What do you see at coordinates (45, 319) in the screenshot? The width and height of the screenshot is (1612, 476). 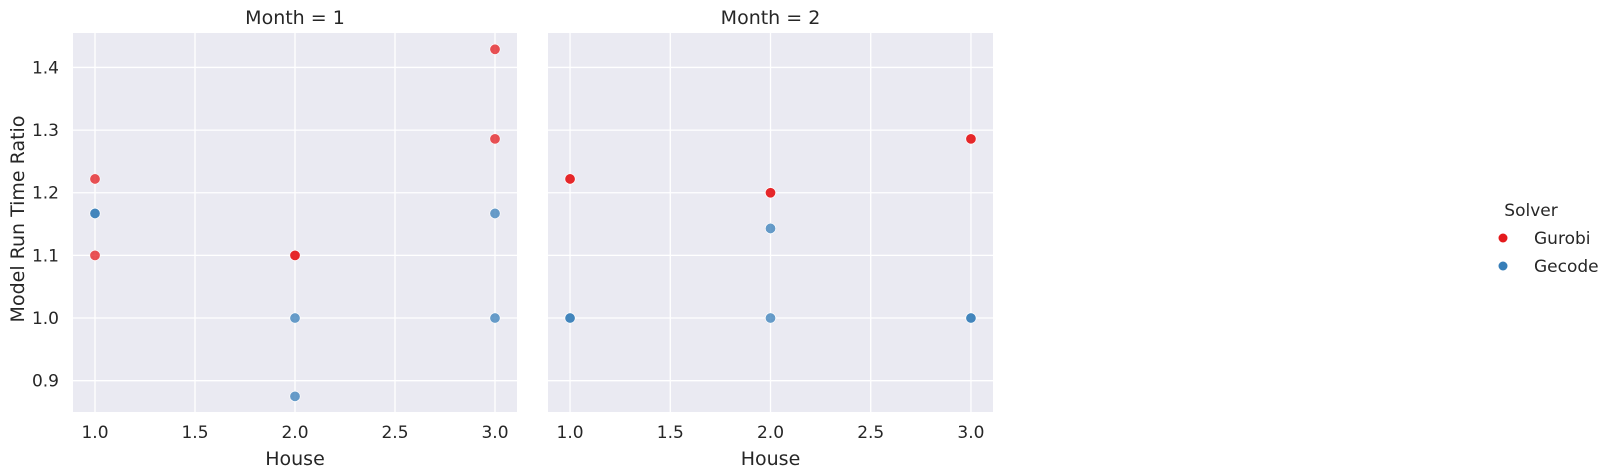 I see `y-tick-label: 1.0` at bounding box center [45, 319].